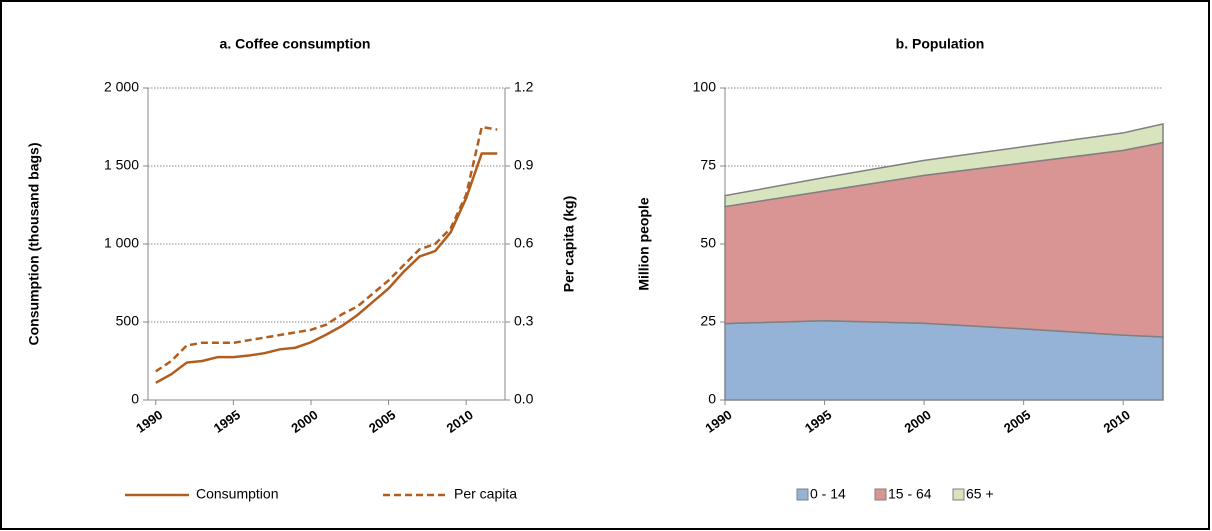  What do you see at coordinates (524, 243) in the screenshot?
I see `y2-tick-label: 0.6` at bounding box center [524, 243].